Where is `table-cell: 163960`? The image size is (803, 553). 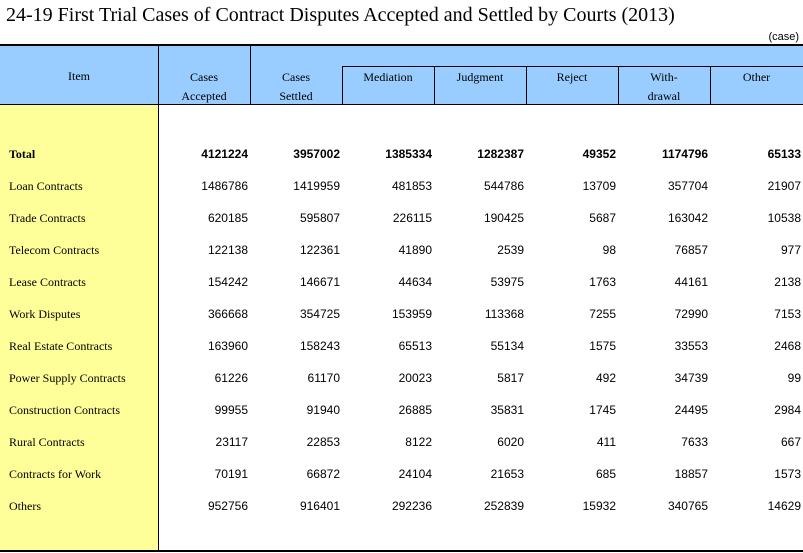
table-cell: 163960 is located at coordinates (227, 346).